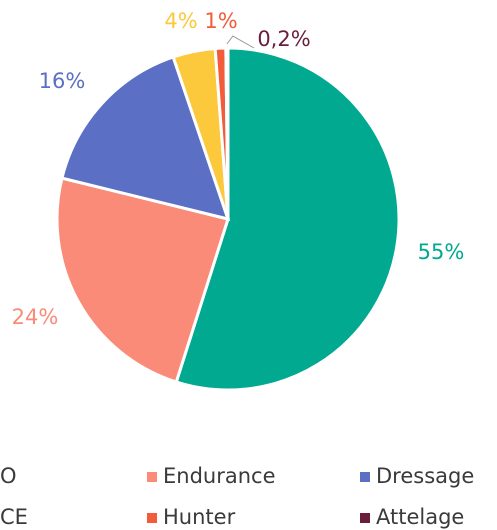 Image resolution: width=497 pixels, height=530 pixels. Describe the element at coordinates (283, 39) in the screenshot. I see `data-label: 0,2%` at that location.